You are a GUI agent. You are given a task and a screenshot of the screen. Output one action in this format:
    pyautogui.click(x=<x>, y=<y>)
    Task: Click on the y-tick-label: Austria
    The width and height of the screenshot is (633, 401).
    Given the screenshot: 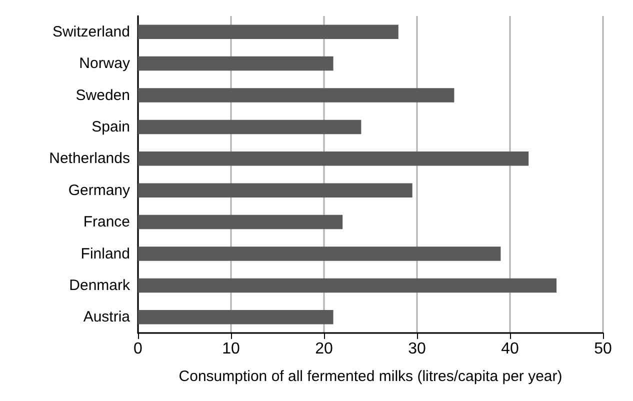 What is the action you would take?
    pyautogui.click(x=107, y=317)
    